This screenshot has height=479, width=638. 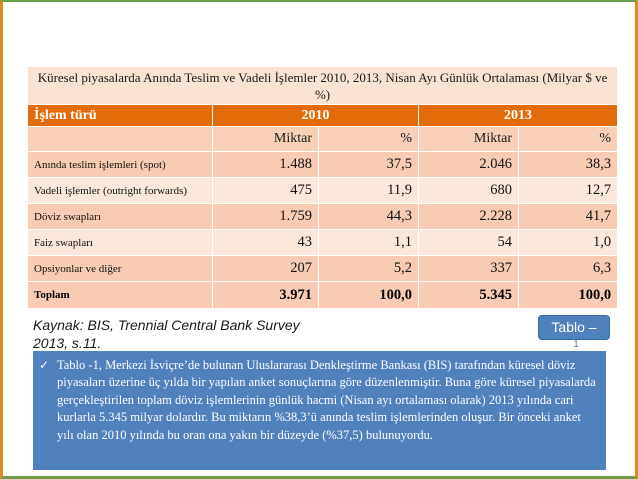 I want to click on row-label: Döviz swapları, so click(x=120, y=216).